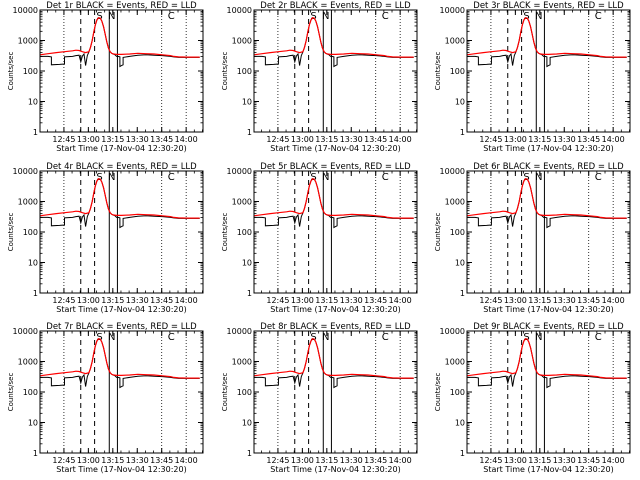  What do you see at coordinates (335, 327) in the screenshot?
I see `panel-title: Det 8r BLACK = Events, RED = LLD` at bounding box center [335, 327].